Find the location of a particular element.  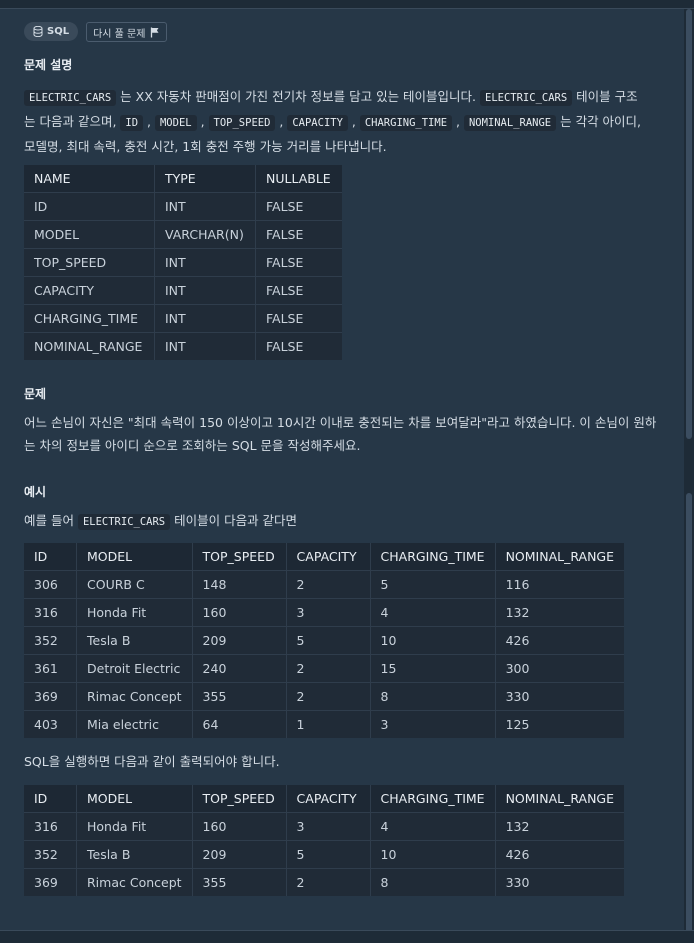

table-row: 316 Honda Fit 160 3 4 132 is located at coordinates (324, 826).